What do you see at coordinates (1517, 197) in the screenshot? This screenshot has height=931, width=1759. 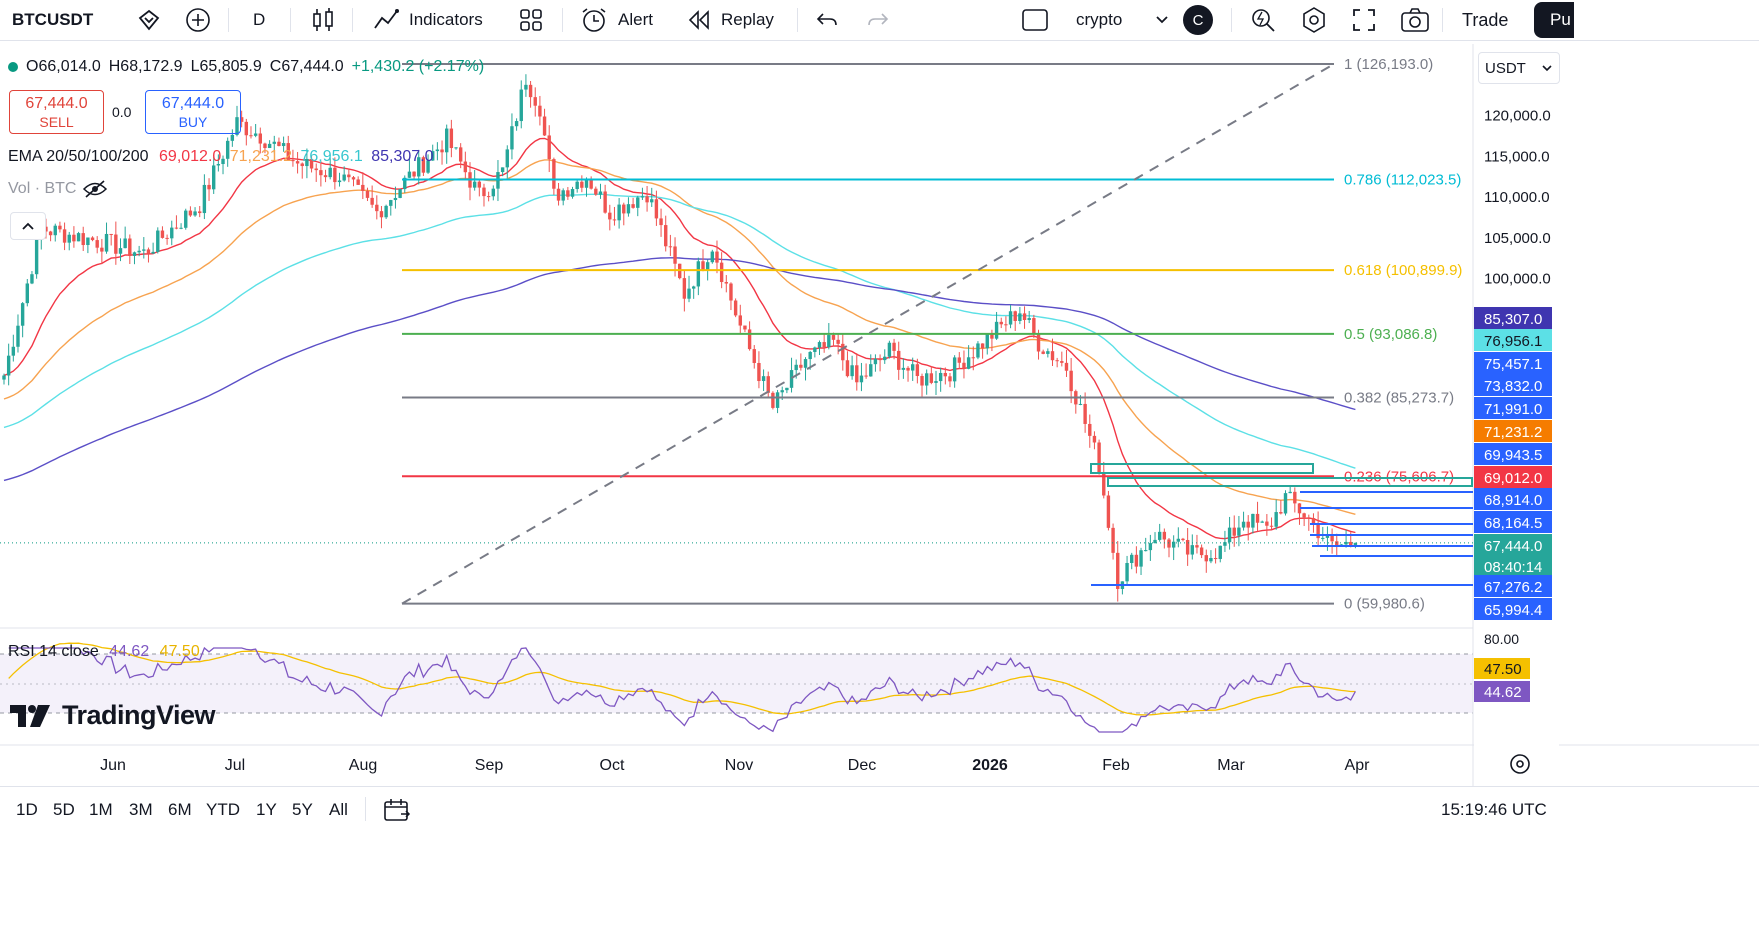 I see `price-tick: 110,000.0` at bounding box center [1517, 197].